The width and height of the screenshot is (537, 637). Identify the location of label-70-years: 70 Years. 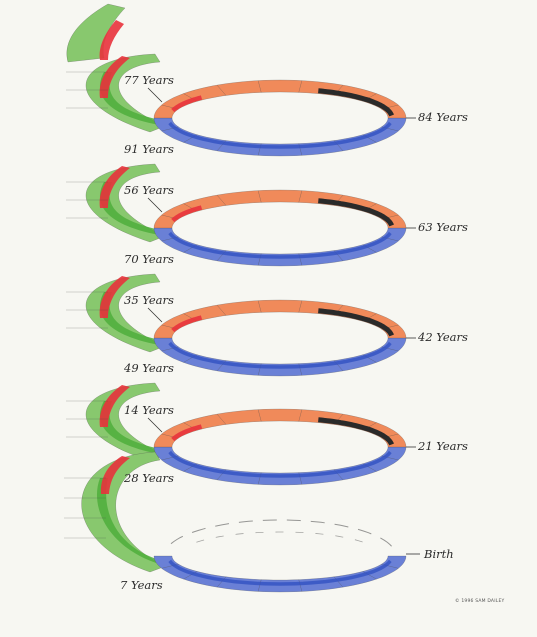
(149, 259).